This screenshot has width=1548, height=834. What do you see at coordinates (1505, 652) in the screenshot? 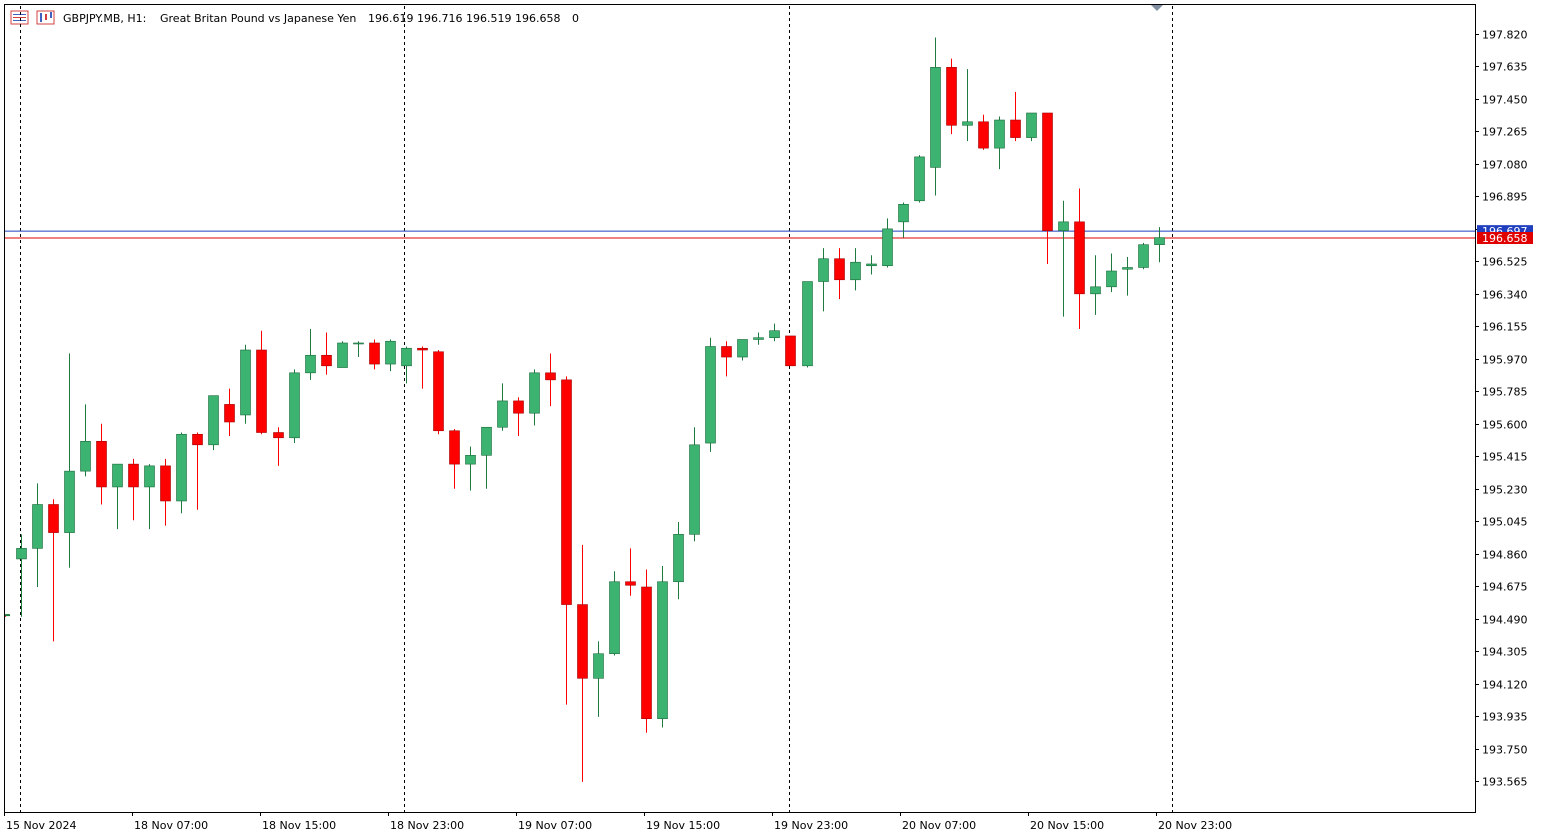
I see `y-axis-tick-label: 194.305` at bounding box center [1505, 652].